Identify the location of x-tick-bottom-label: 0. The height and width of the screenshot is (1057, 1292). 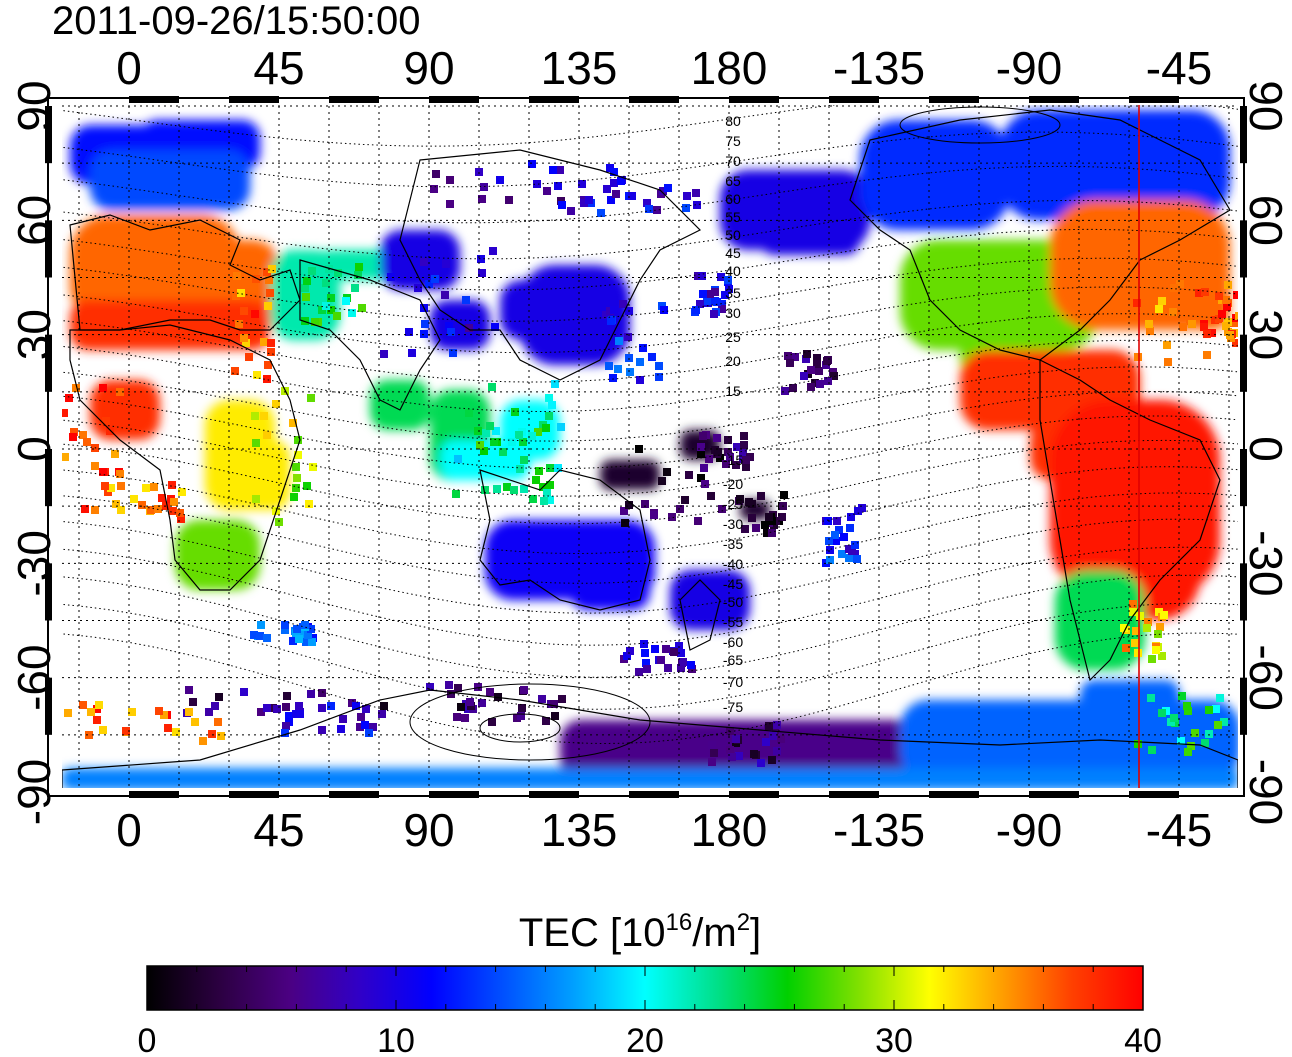
(129, 830).